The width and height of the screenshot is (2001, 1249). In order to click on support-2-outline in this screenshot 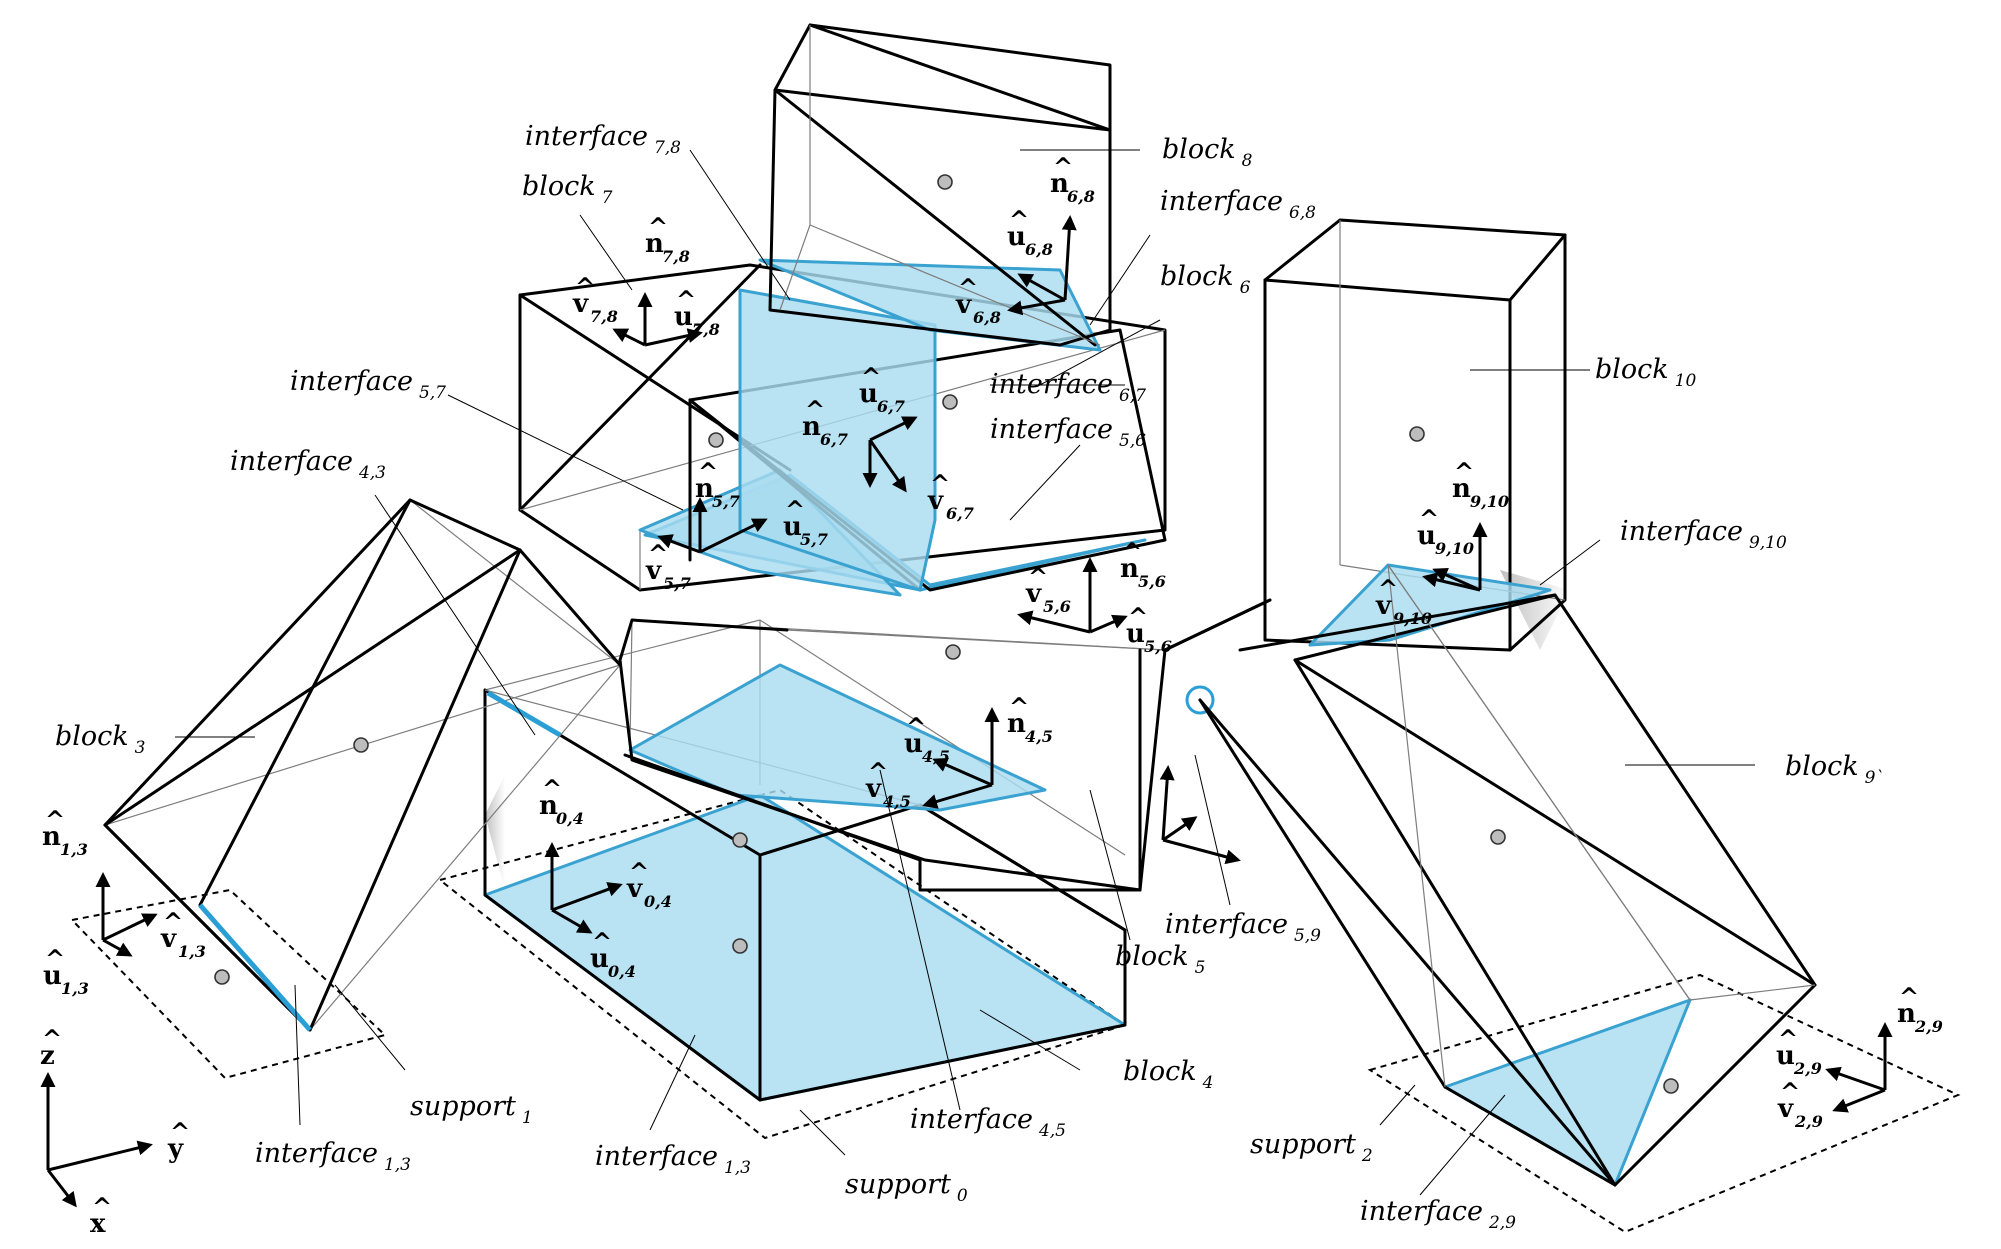, I will do `click(1664, 1103)`.